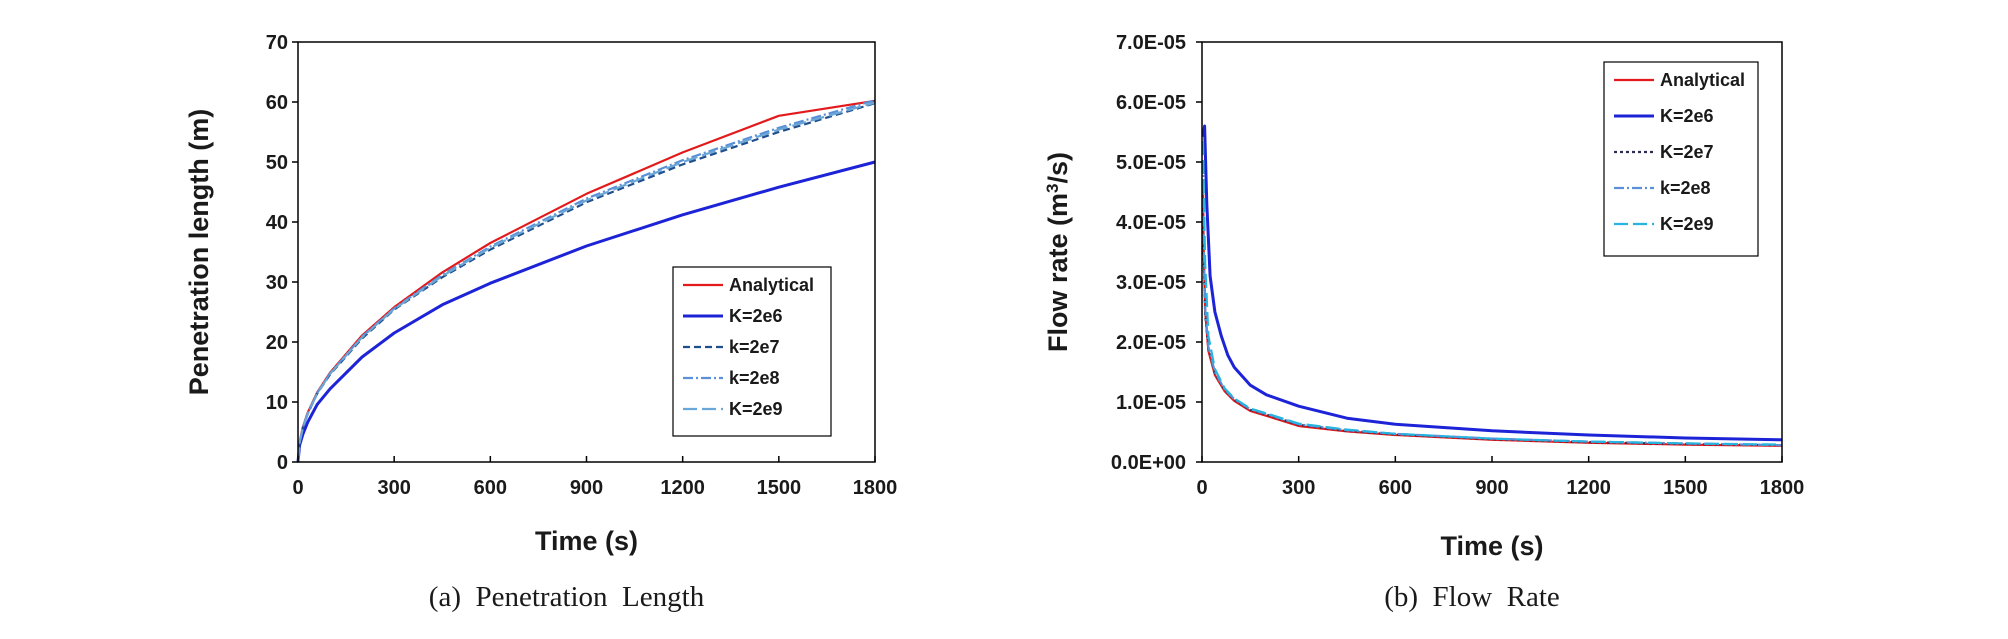 Image resolution: width=2008 pixels, height=639 pixels. What do you see at coordinates (282, 253) in the screenshot?
I see `panel-a-y-ticks: 0 10 20 30 40 50 60 70` at bounding box center [282, 253].